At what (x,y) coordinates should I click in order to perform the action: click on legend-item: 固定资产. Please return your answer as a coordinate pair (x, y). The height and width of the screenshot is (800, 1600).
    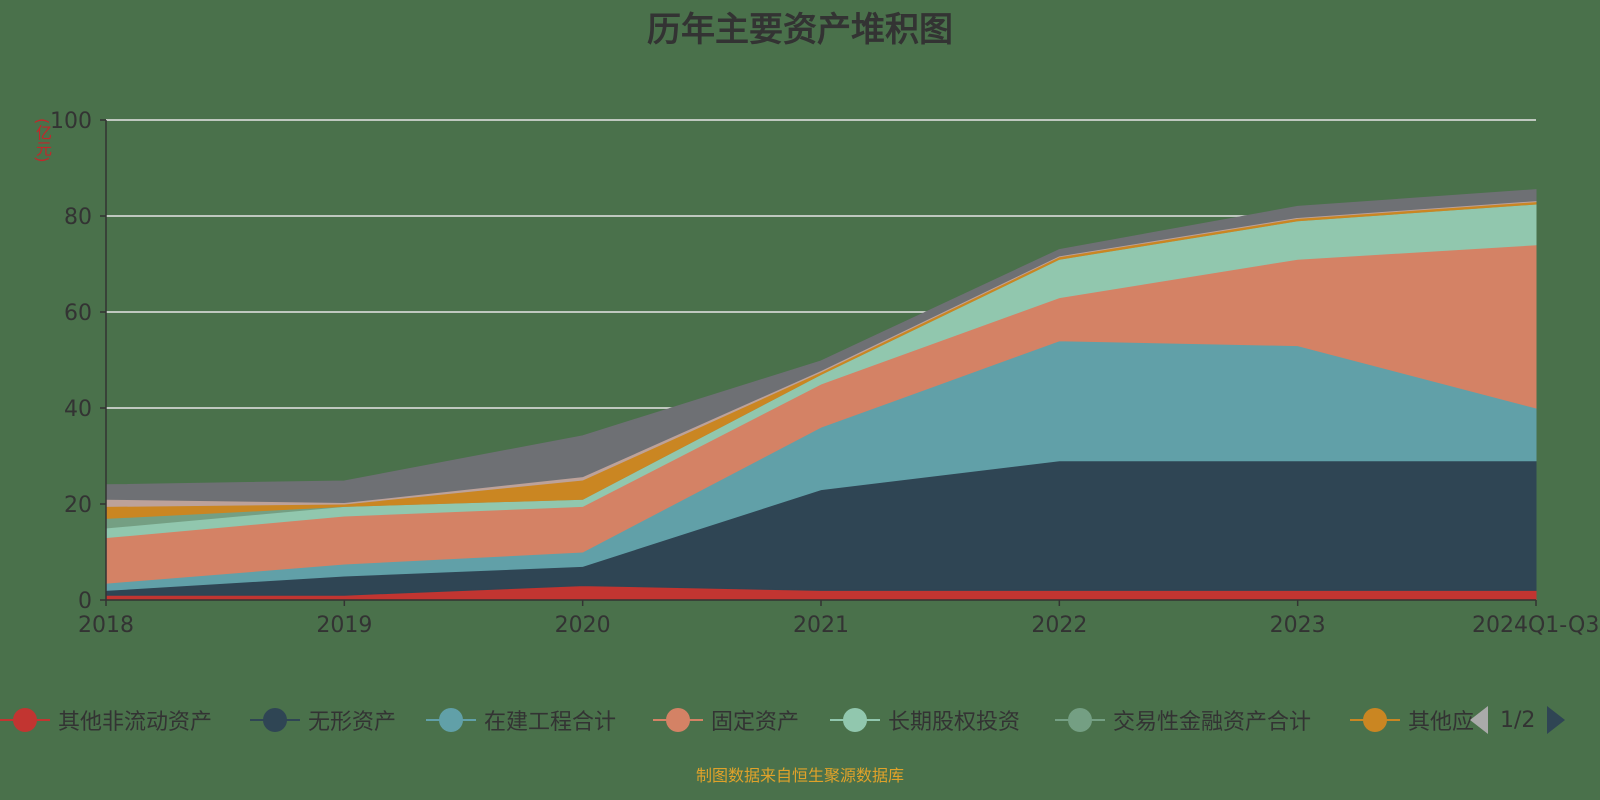
    Looking at the image, I should click on (726, 720).